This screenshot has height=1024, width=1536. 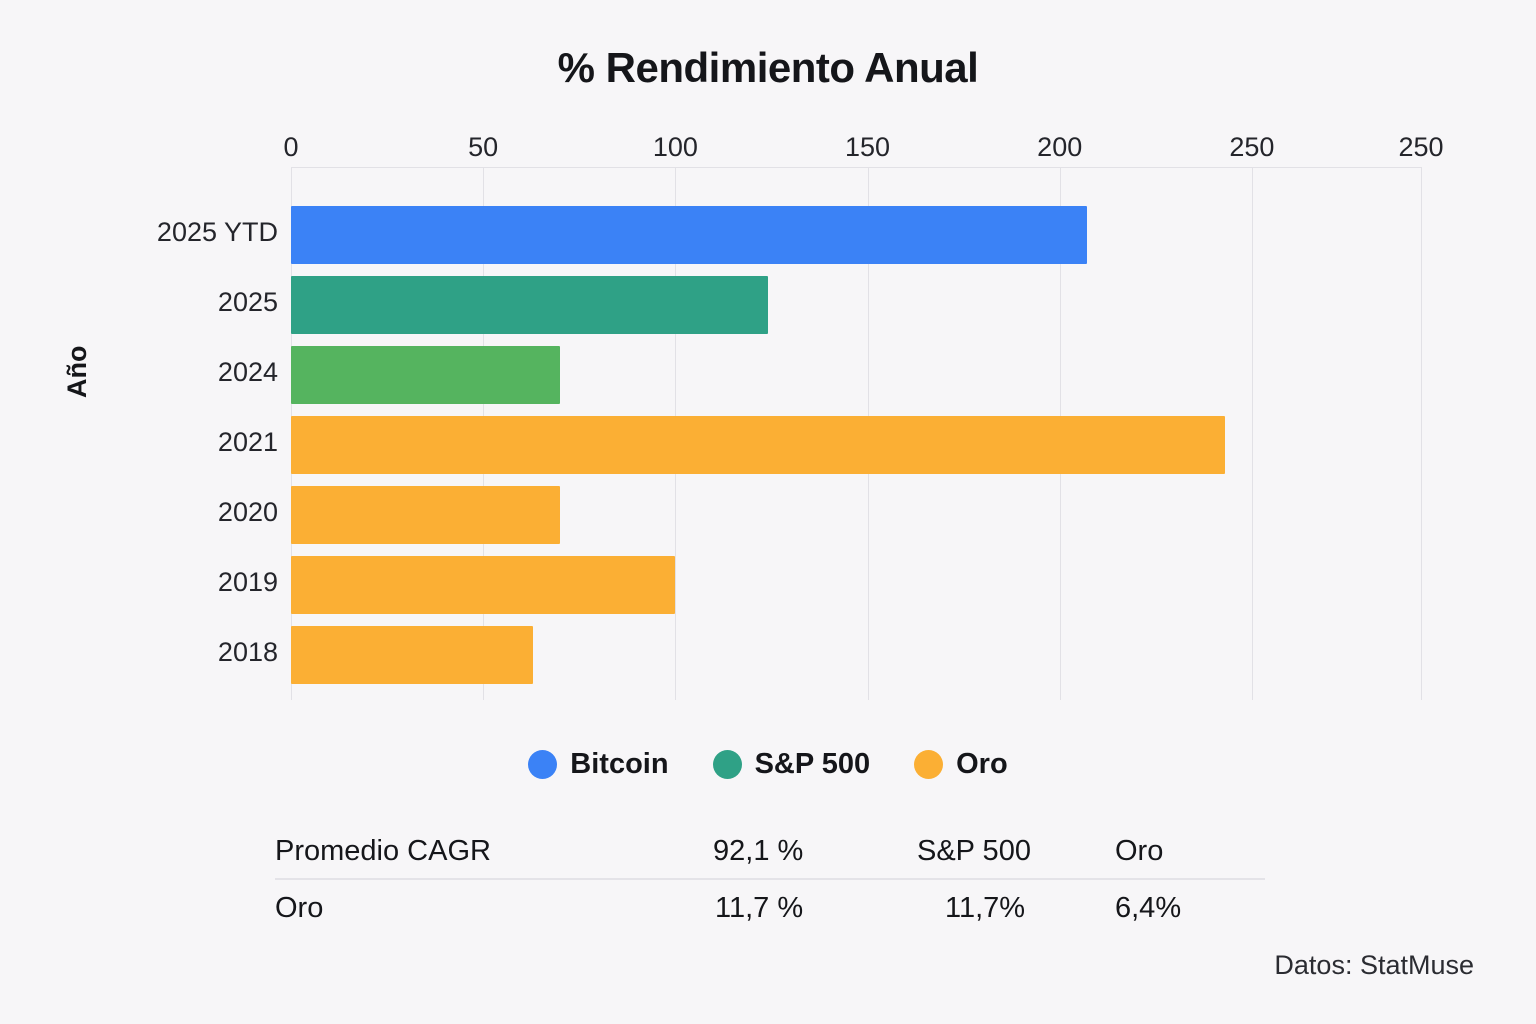 What do you see at coordinates (867, 147) in the screenshot?
I see `x-tick-label: 150` at bounding box center [867, 147].